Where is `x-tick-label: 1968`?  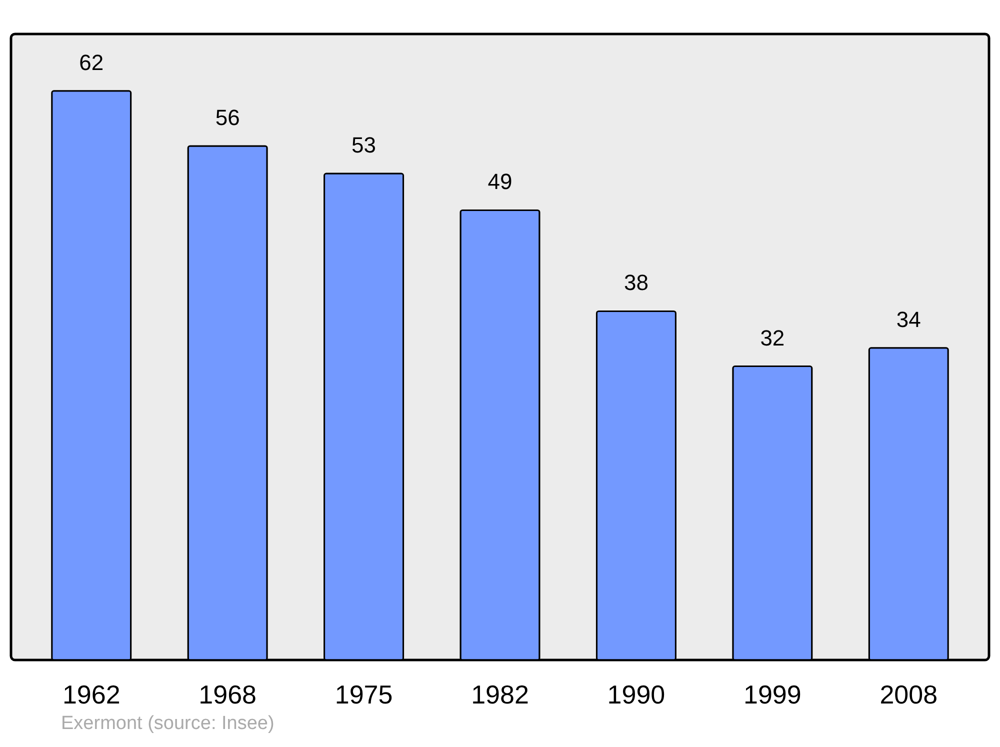
x-tick-label: 1968 is located at coordinates (227, 695).